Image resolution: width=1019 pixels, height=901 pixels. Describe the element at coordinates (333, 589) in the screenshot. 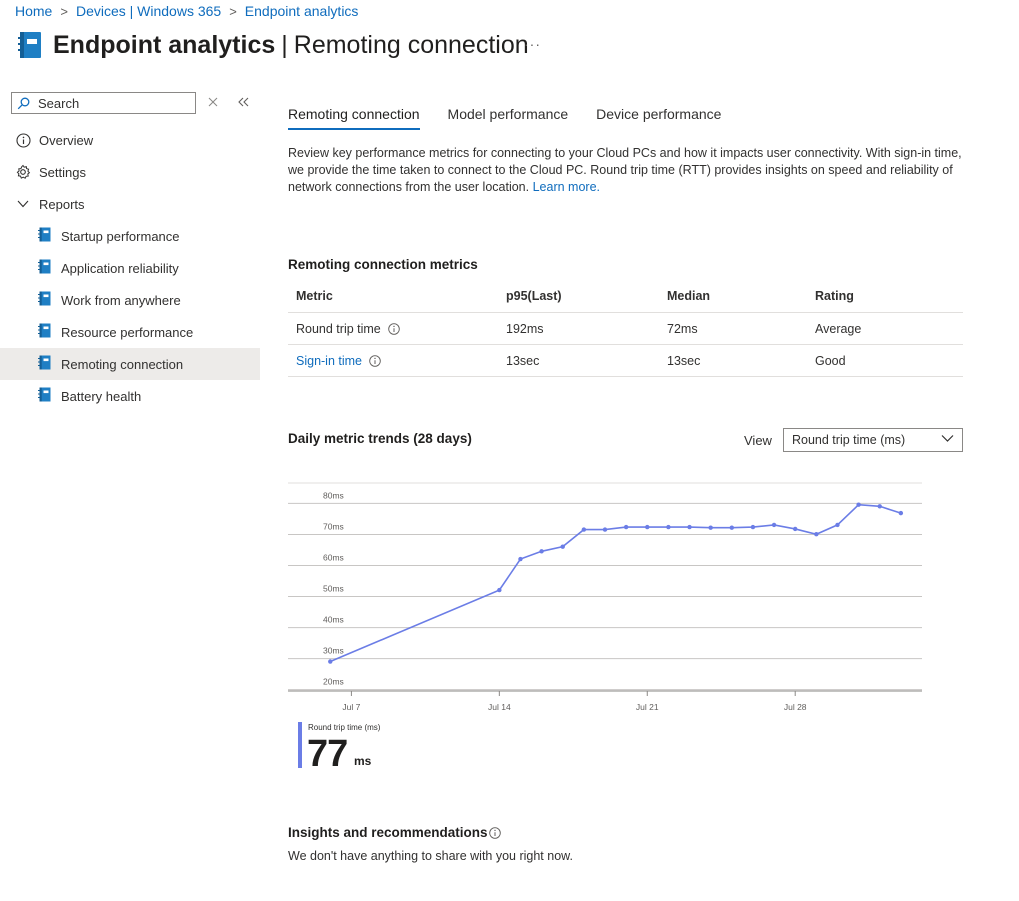

I see `y-tick-label: 50ms` at that location.